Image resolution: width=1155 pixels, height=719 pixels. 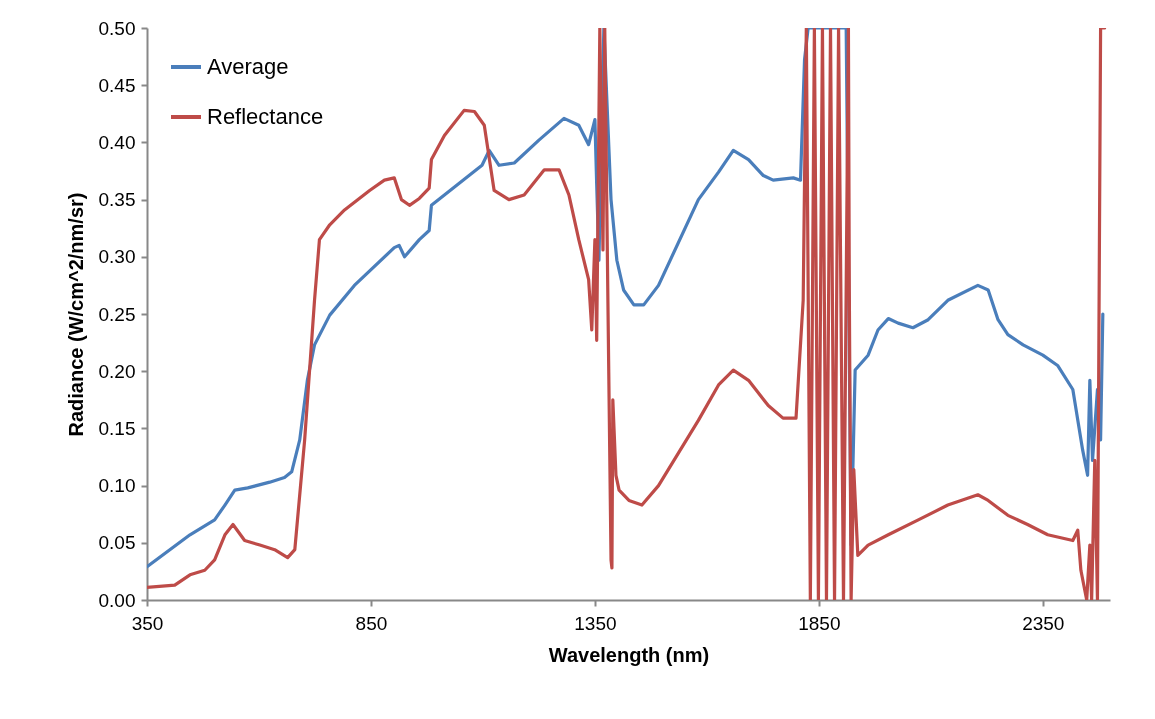 I want to click on legend-label: Reflectance, so click(x=265, y=116).